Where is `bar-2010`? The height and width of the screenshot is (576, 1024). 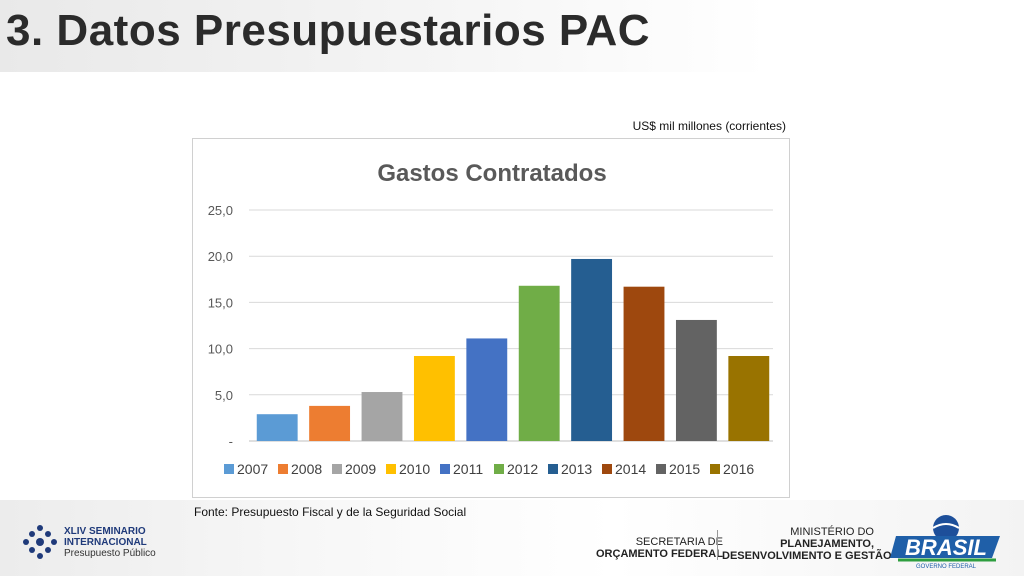 bar-2010 is located at coordinates (434, 398).